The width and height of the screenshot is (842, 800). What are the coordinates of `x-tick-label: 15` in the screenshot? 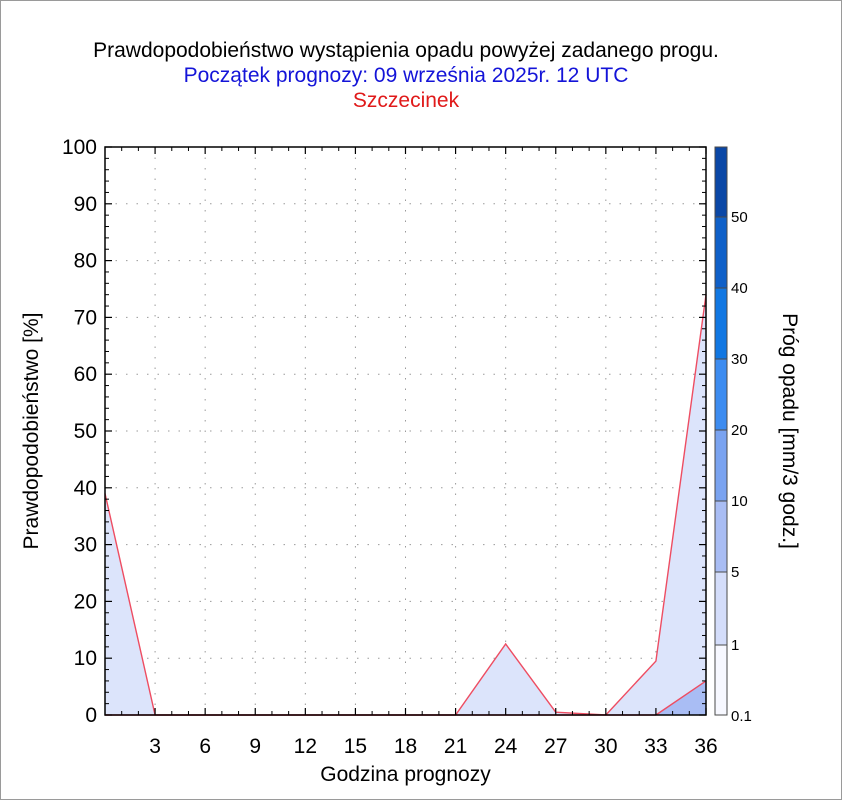 It's located at (355, 746).